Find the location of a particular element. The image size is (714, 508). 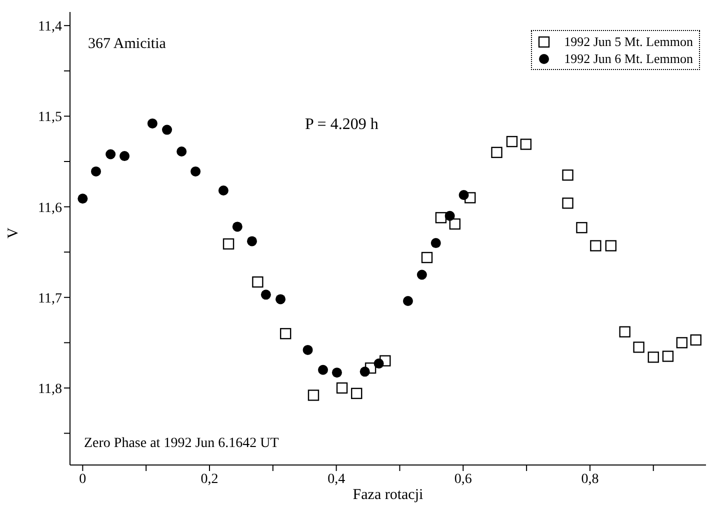

legend-label: 1992 Jun 6 Mt. Lemmon is located at coordinates (628, 58).